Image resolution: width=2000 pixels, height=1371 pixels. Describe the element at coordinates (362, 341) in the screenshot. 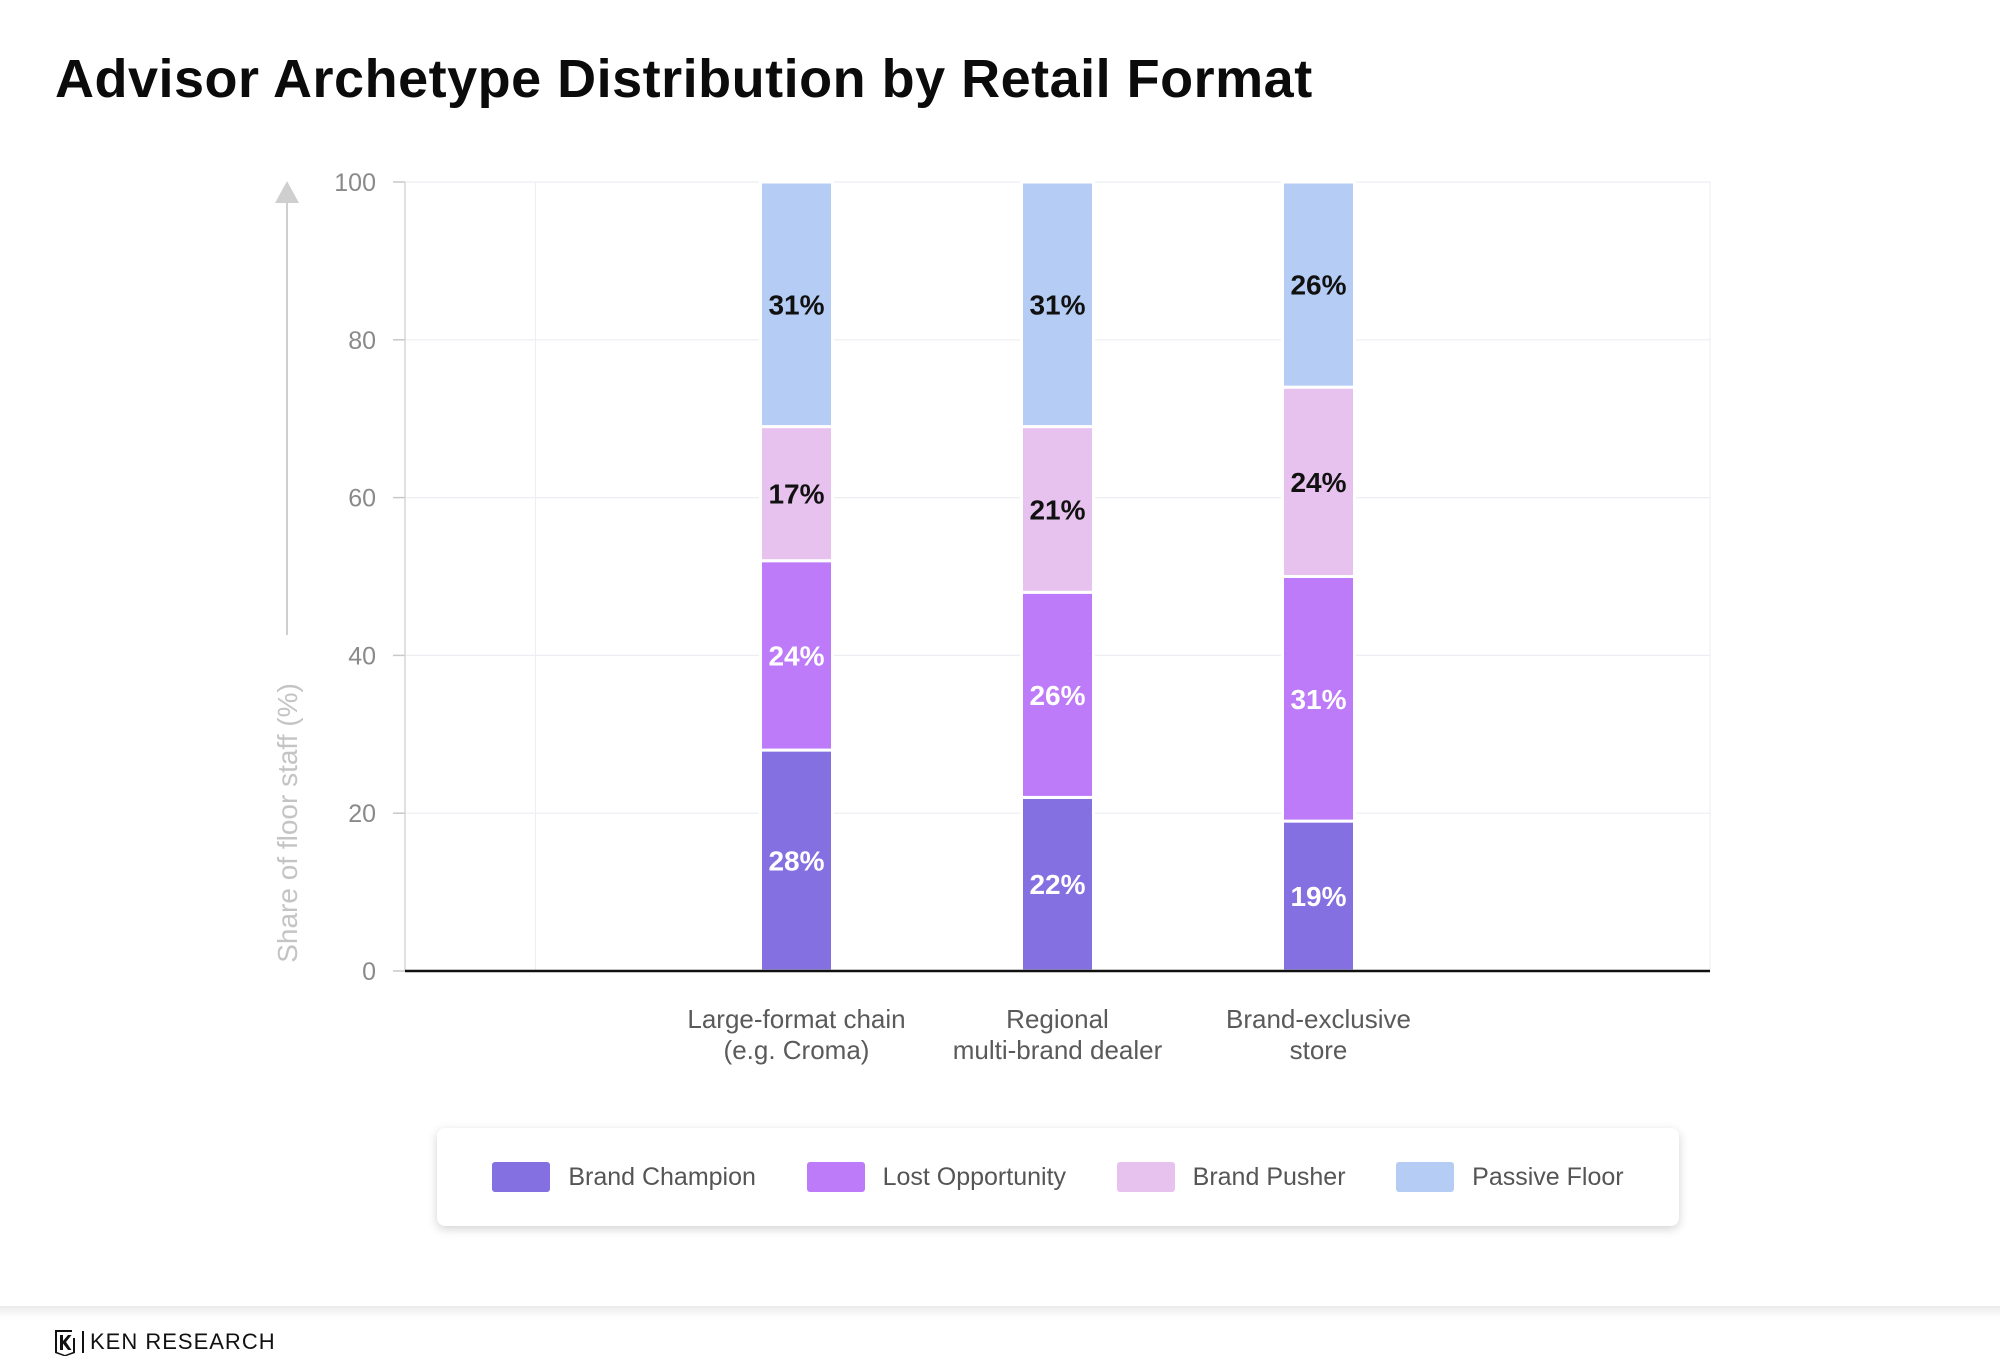

I see `y-tick-label: 80` at that location.